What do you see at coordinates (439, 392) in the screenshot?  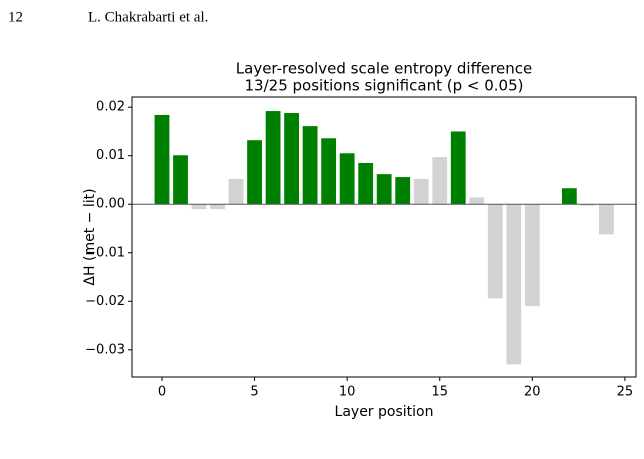 I see `x-tick-label: 15` at bounding box center [439, 392].